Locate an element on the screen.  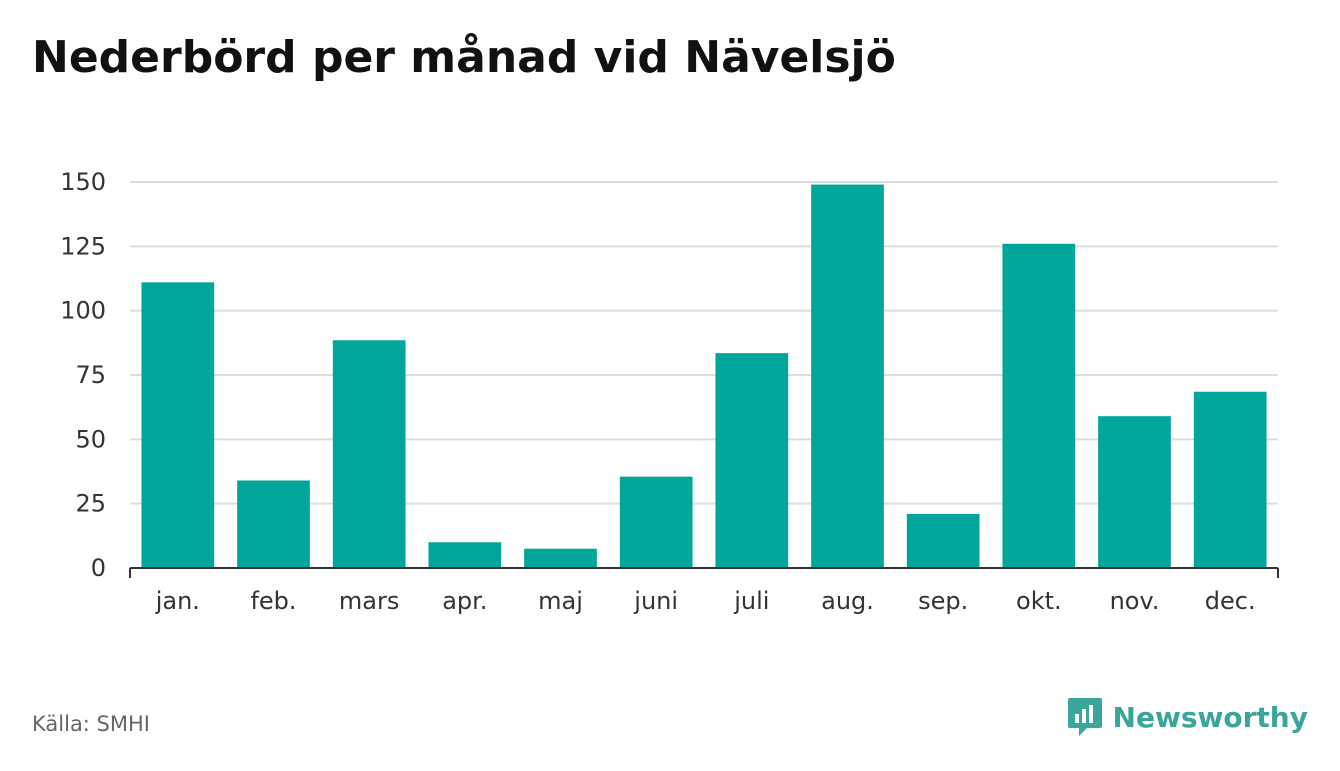
x-tick-label: juni is located at coordinates (655, 601).